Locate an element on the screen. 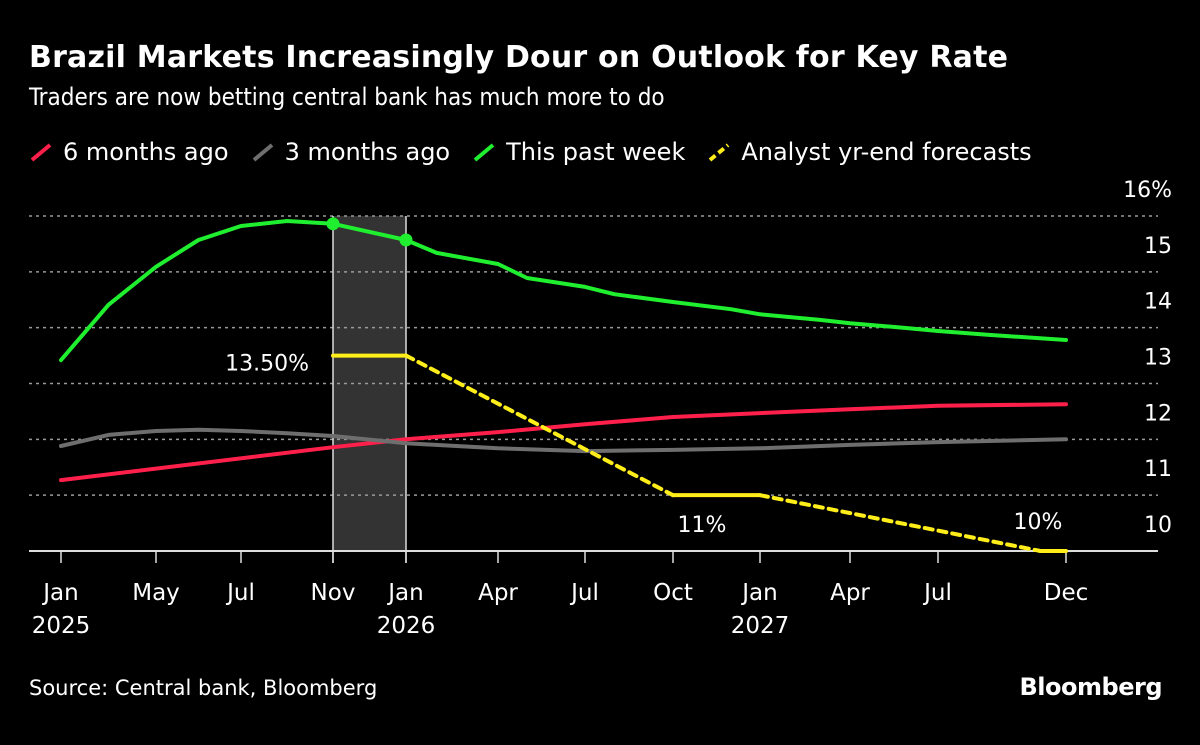  series-3-months-ago is located at coordinates (563, 440).